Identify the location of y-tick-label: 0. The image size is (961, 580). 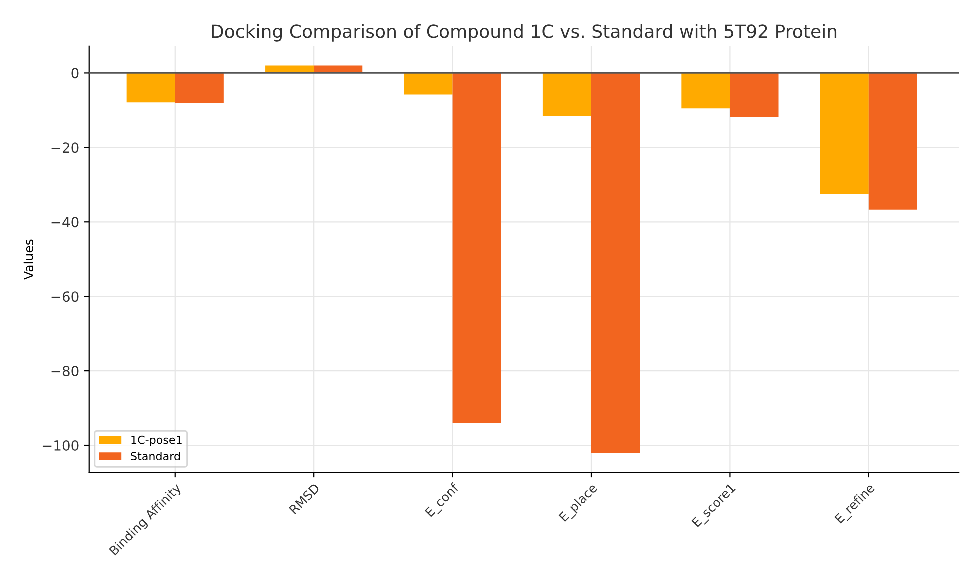
(75, 73).